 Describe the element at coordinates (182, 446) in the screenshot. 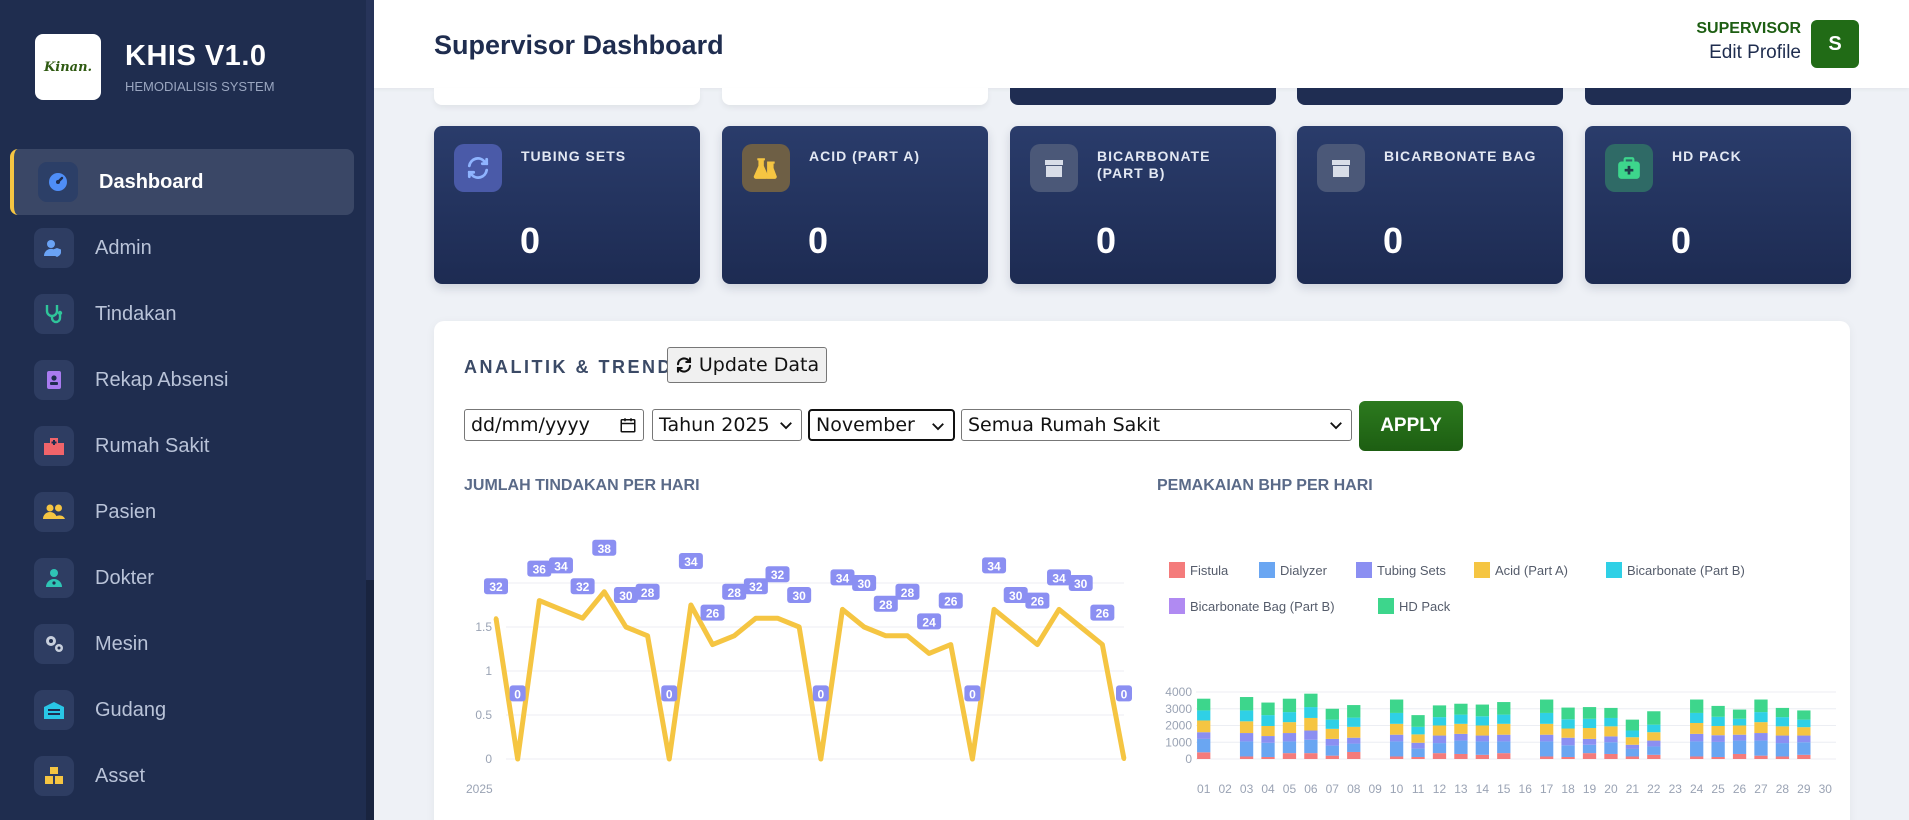

I see `sidebar-item-rumah-sakit: Rumah Sakit` at that location.